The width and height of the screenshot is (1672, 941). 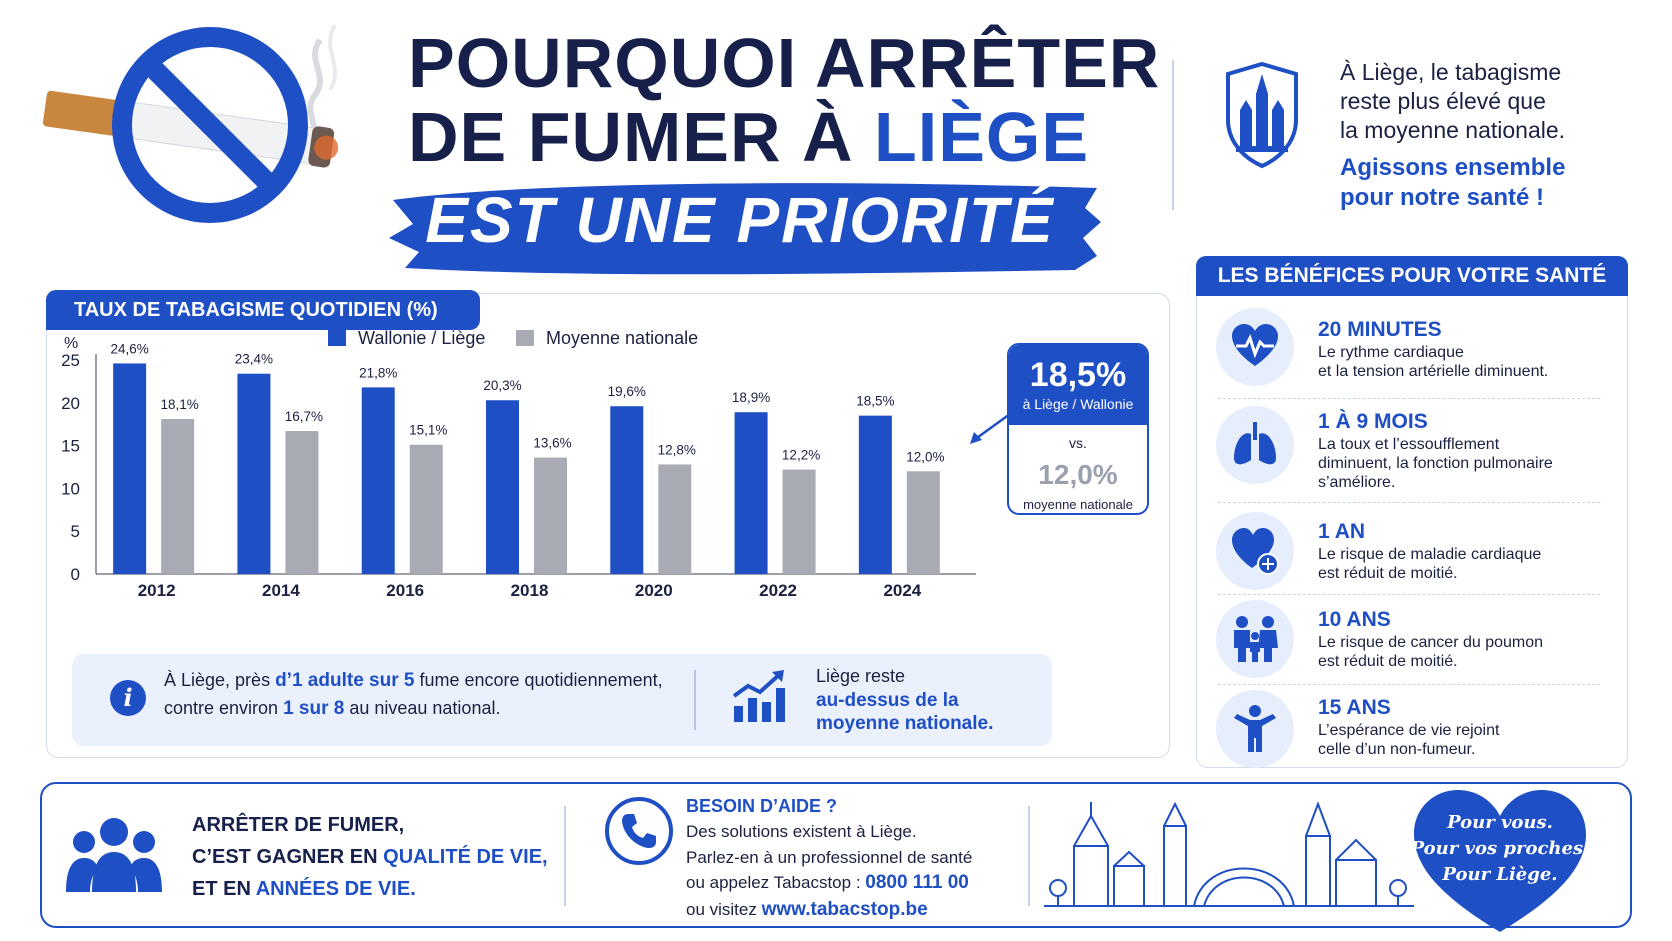 I want to click on benefit-title: 1 AN, so click(x=1342, y=531).